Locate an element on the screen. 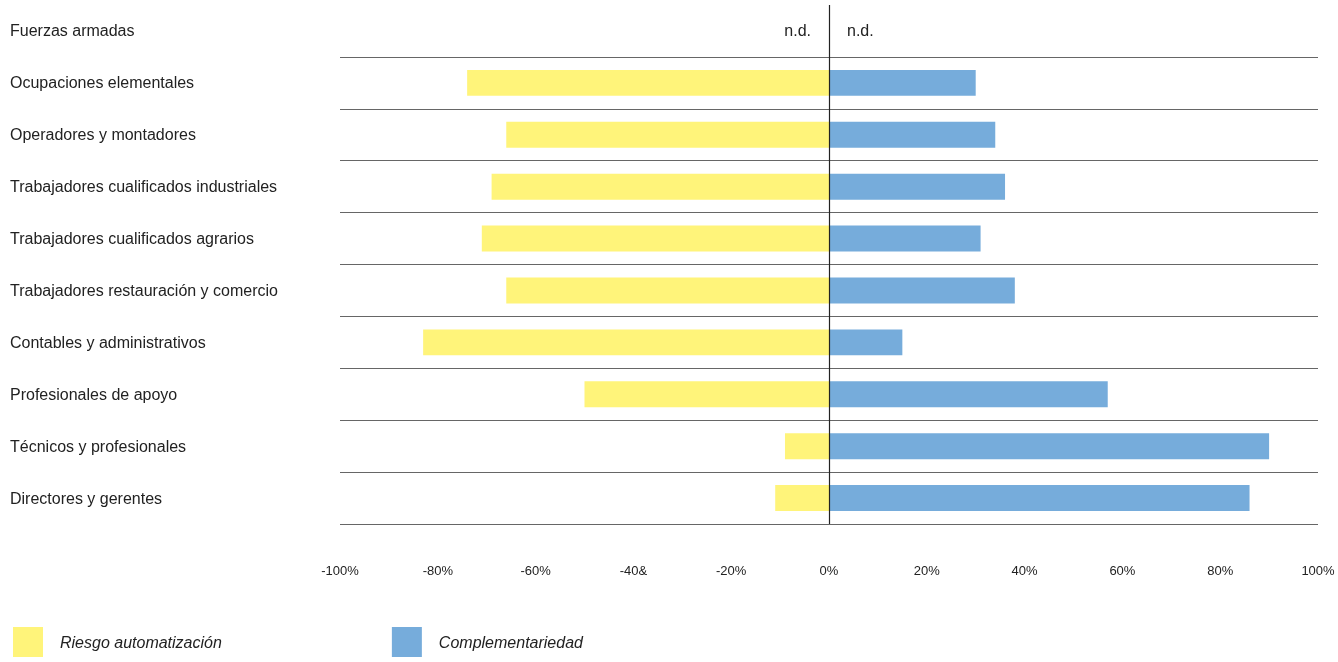 This screenshot has width=1338, height=662. y-tick-label: Trabajadores restauración y comercio is located at coordinates (144, 290).